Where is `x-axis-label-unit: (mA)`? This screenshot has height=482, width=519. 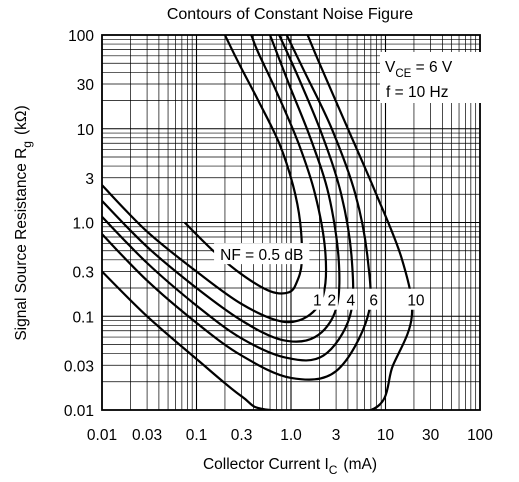
x-axis-label-unit: (mA) is located at coordinates (360, 464).